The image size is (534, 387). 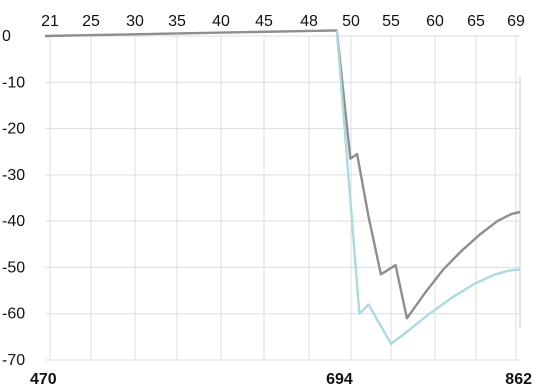 I want to click on y-tick-label: -40, so click(x=13, y=221).